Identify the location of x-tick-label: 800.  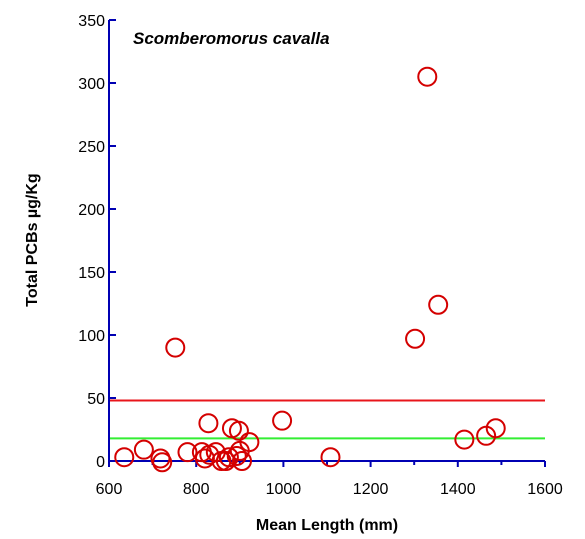
(196, 489).